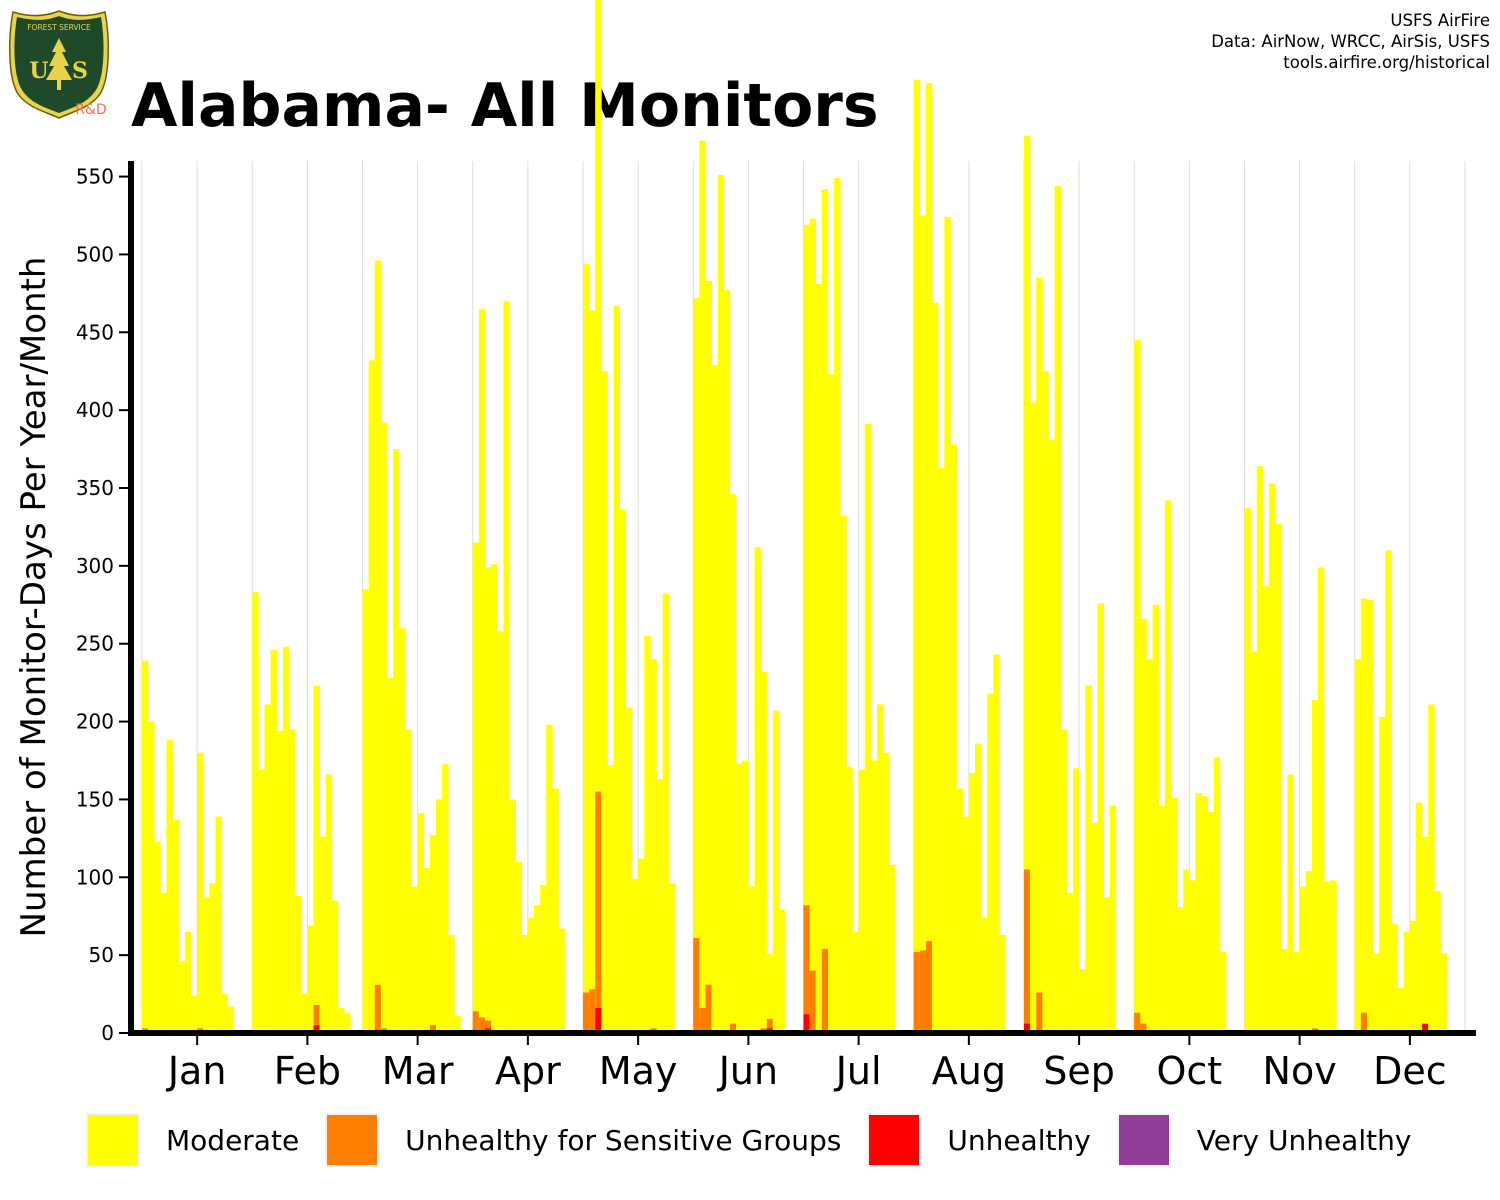 This screenshot has width=1500, height=1200. I want to click on credit-line: USFS AirFire, so click(1440, 20).